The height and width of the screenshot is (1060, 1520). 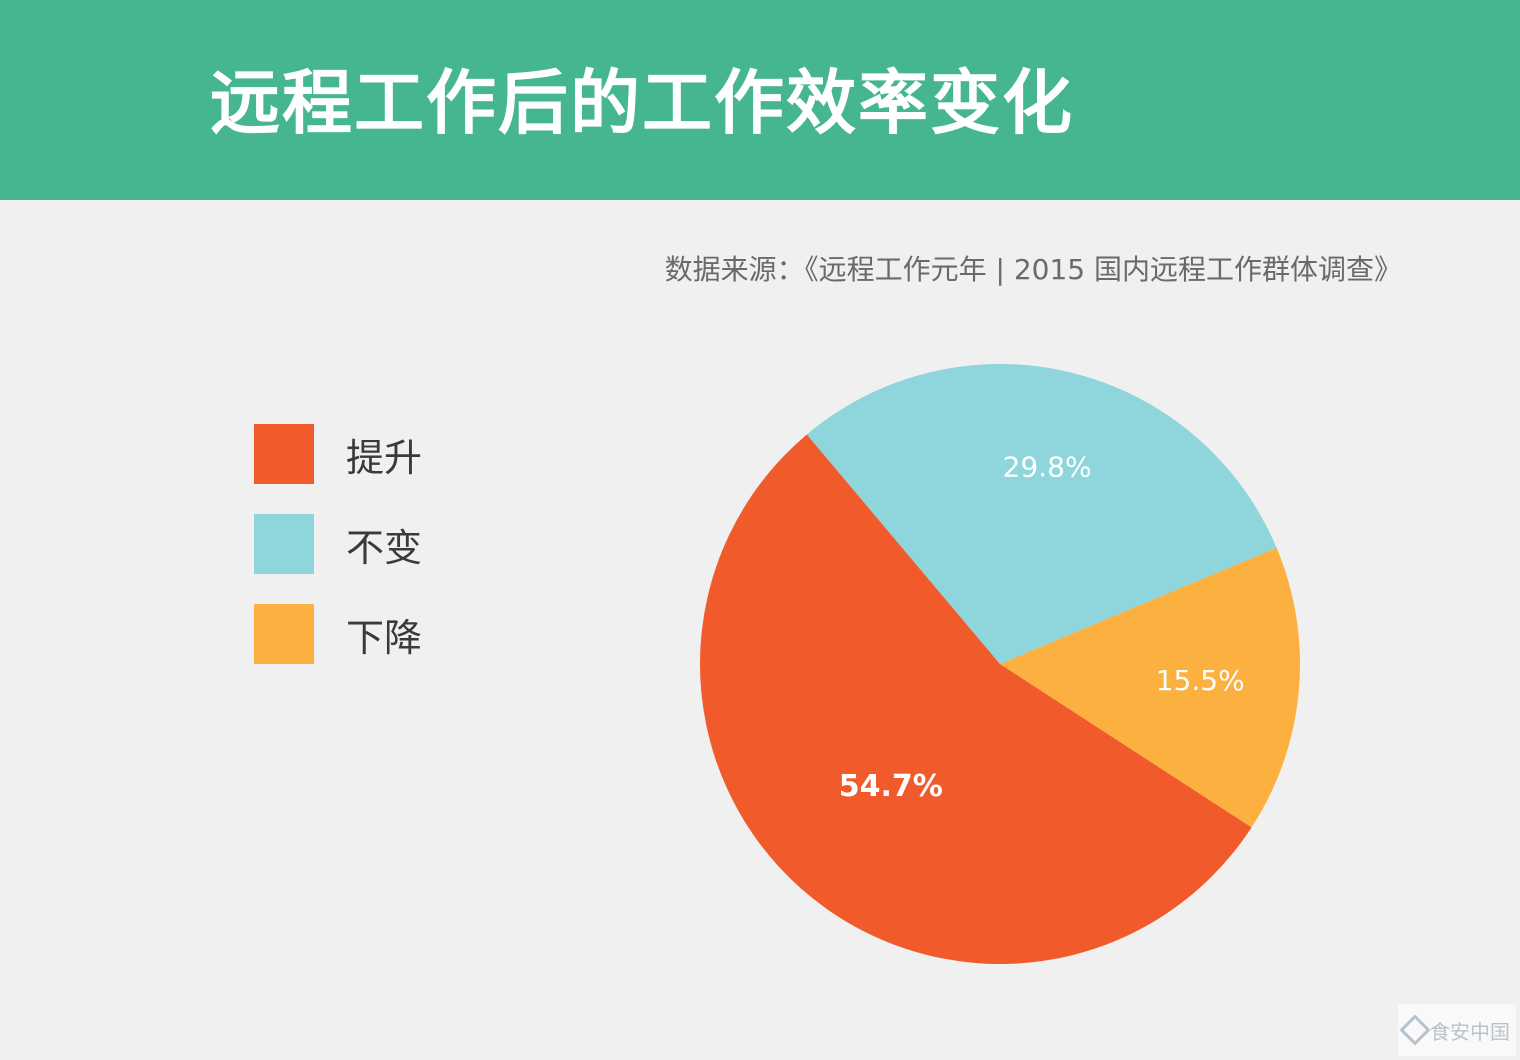 I want to click on pie-slice-decrease, so click(x=1150, y=687).